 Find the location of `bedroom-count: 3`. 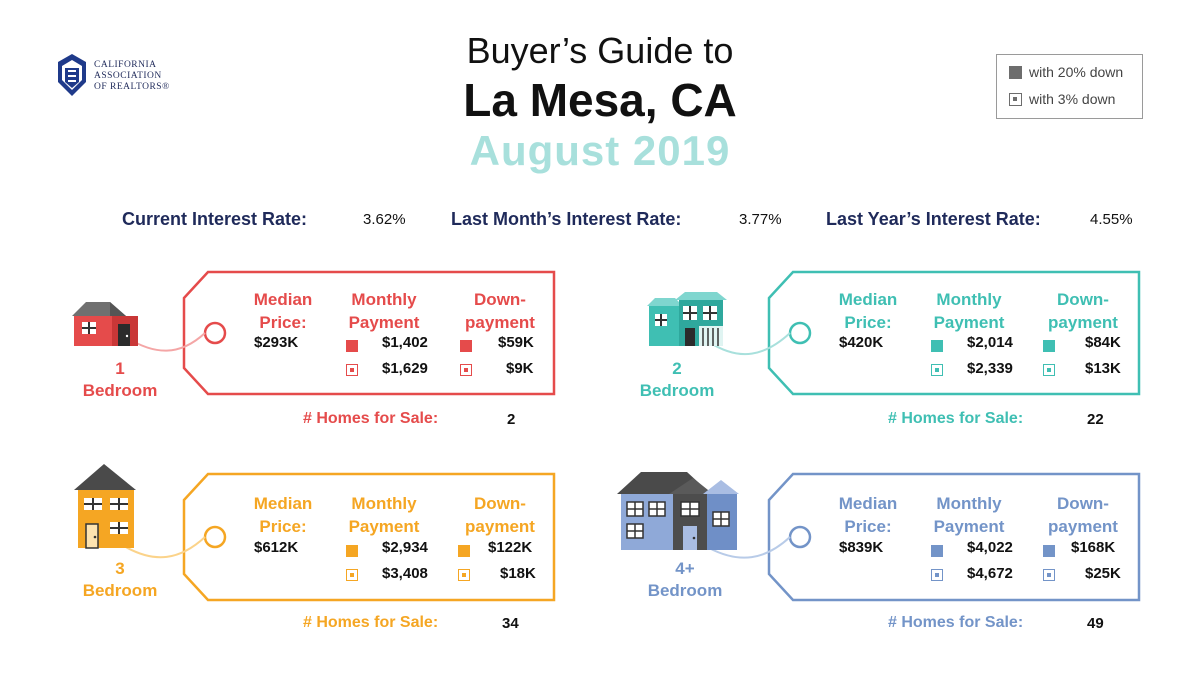

bedroom-count: 3 is located at coordinates (120, 568).